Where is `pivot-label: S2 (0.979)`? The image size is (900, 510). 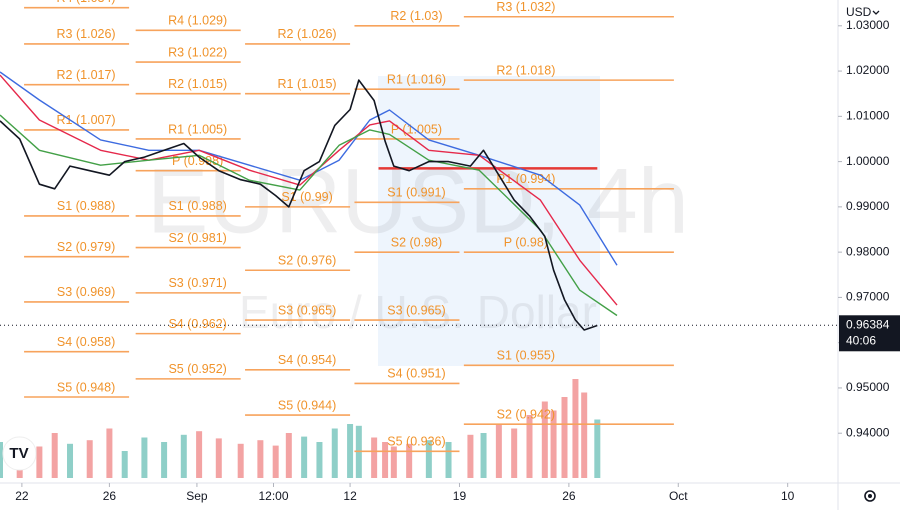
pivot-label: S2 (0.979) is located at coordinates (86, 247).